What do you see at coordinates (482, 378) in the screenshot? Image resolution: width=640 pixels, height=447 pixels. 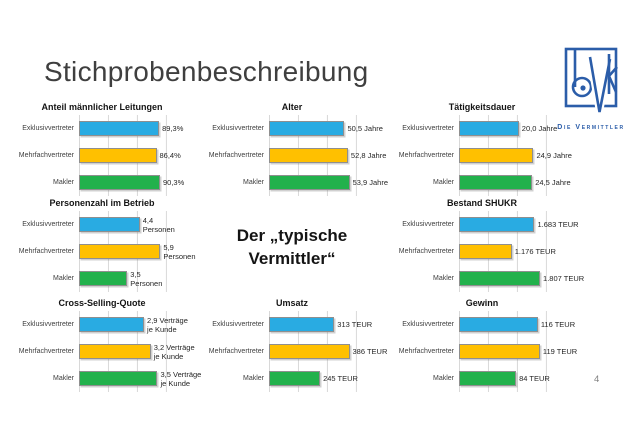 I see `bar-row: Makler 84 TEUR` at bounding box center [482, 378].